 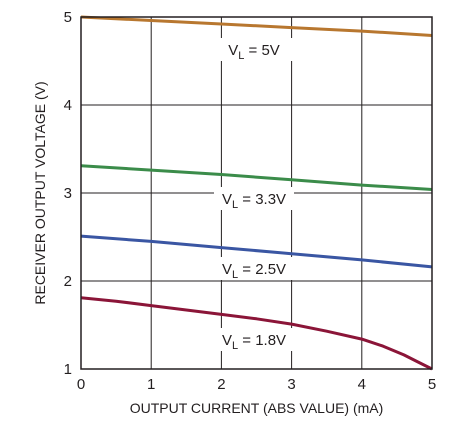 What do you see at coordinates (151, 384) in the screenshot?
I see `x-tick-label: 1` at bounding box center [151, 384].